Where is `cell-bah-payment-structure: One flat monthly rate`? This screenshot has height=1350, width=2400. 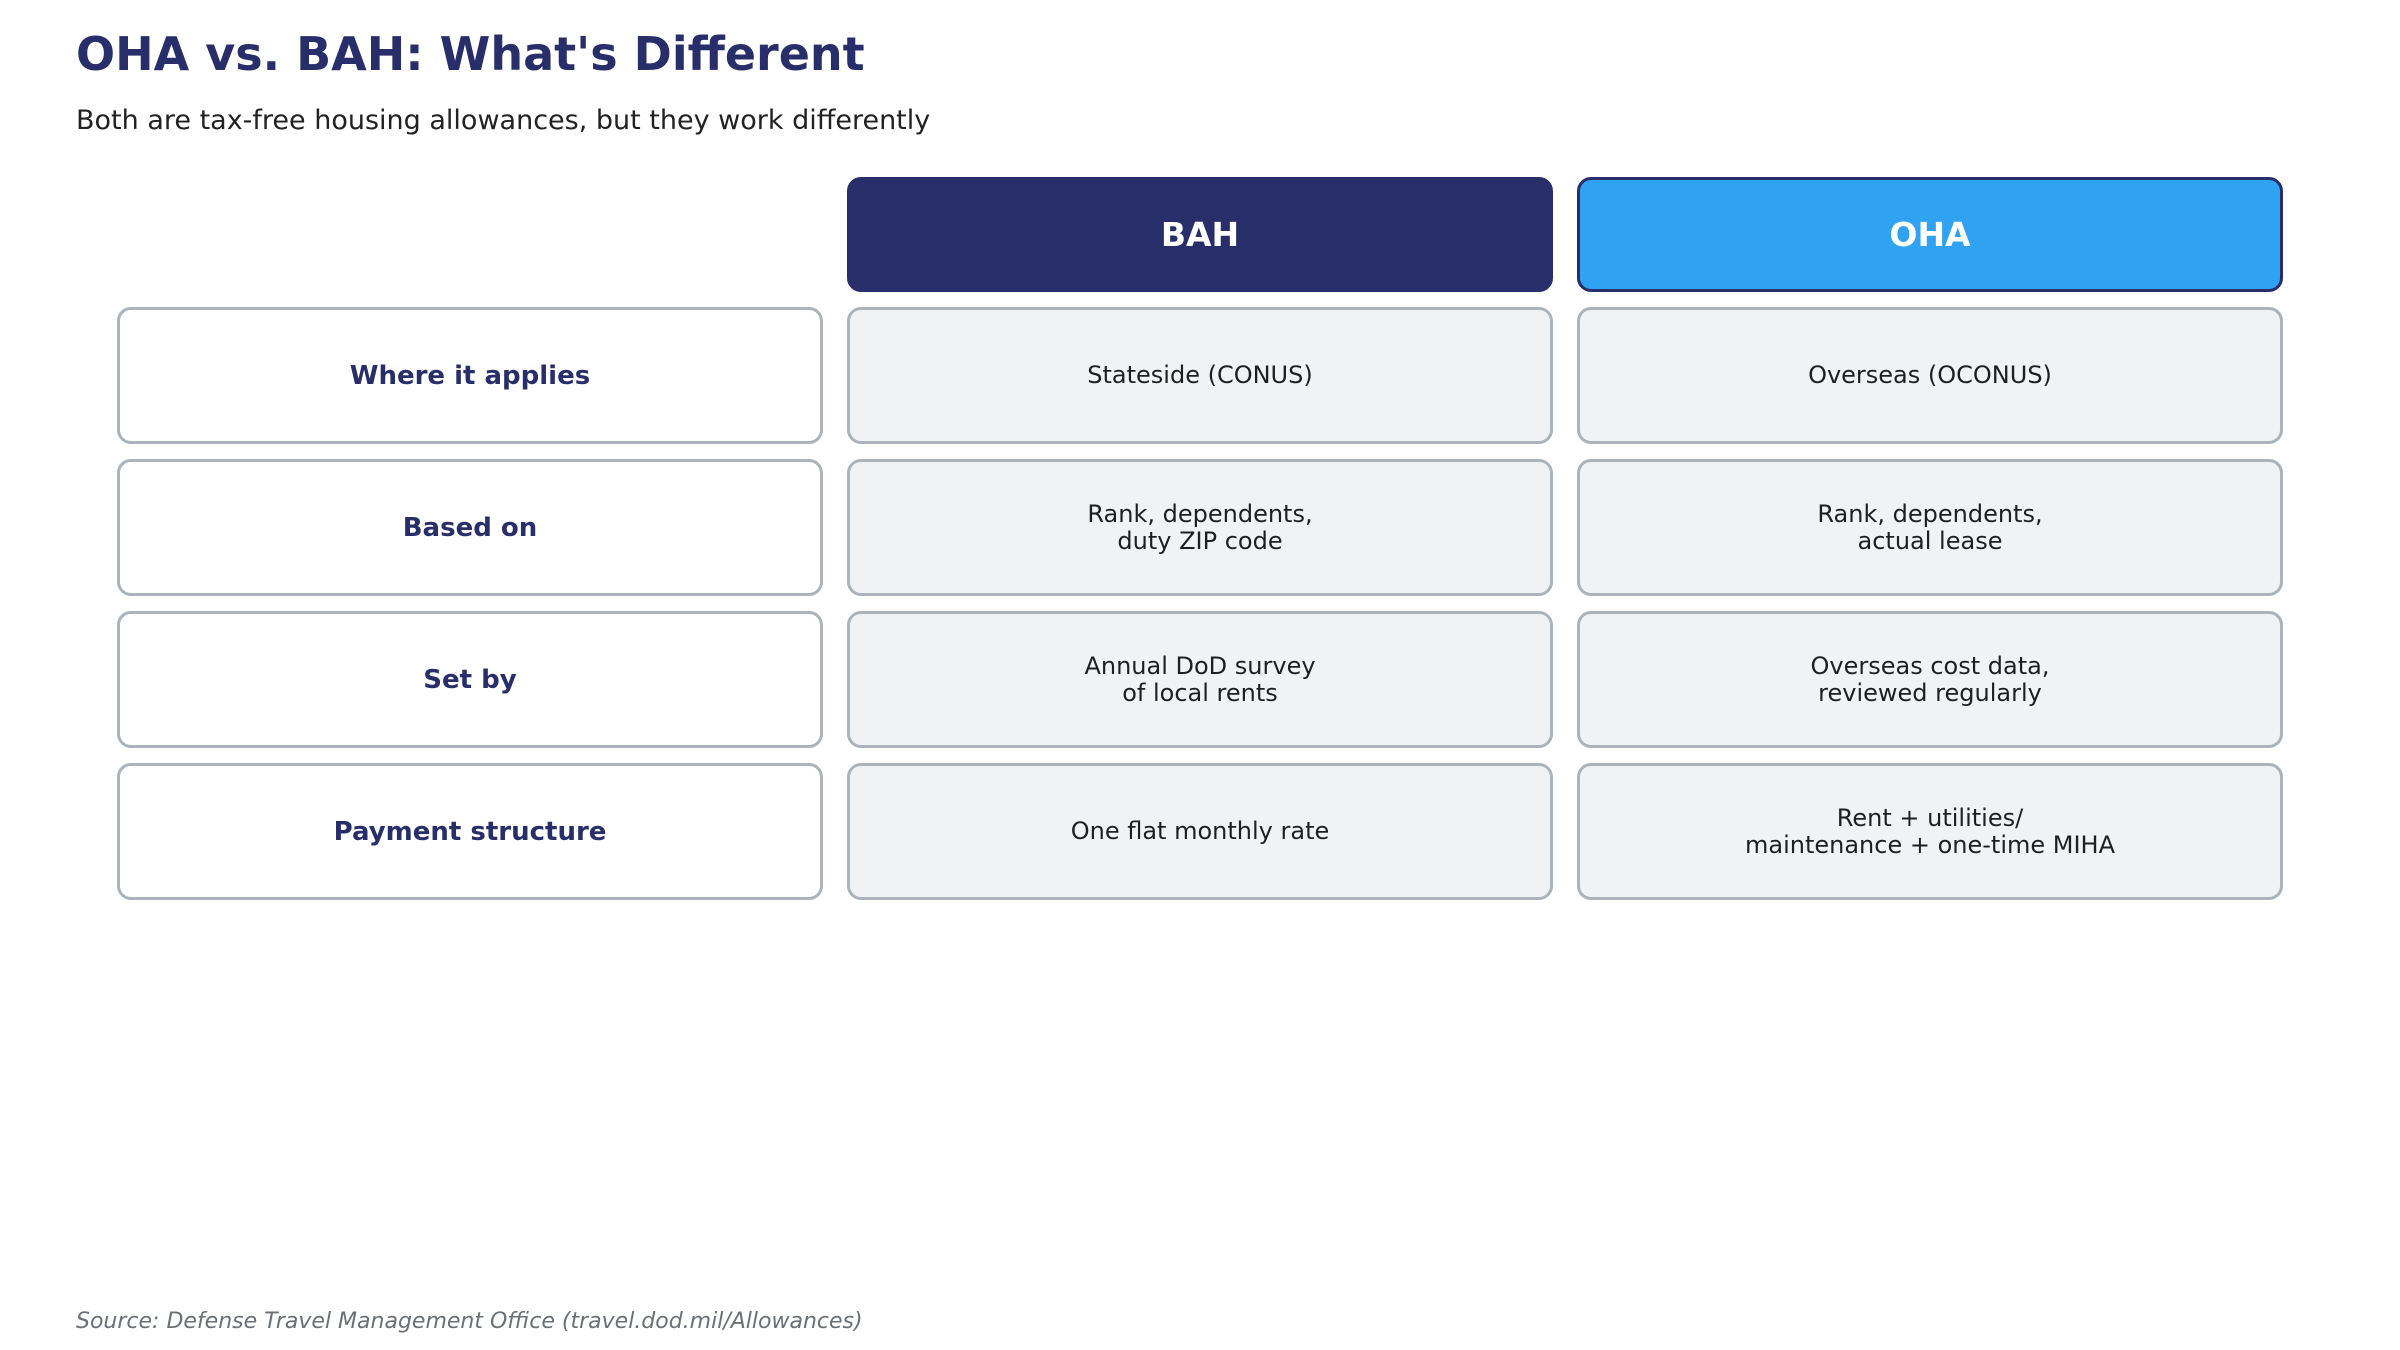
cell-bah-payment-structure: One flat monthly rate is located at coordinates (1200, 831).